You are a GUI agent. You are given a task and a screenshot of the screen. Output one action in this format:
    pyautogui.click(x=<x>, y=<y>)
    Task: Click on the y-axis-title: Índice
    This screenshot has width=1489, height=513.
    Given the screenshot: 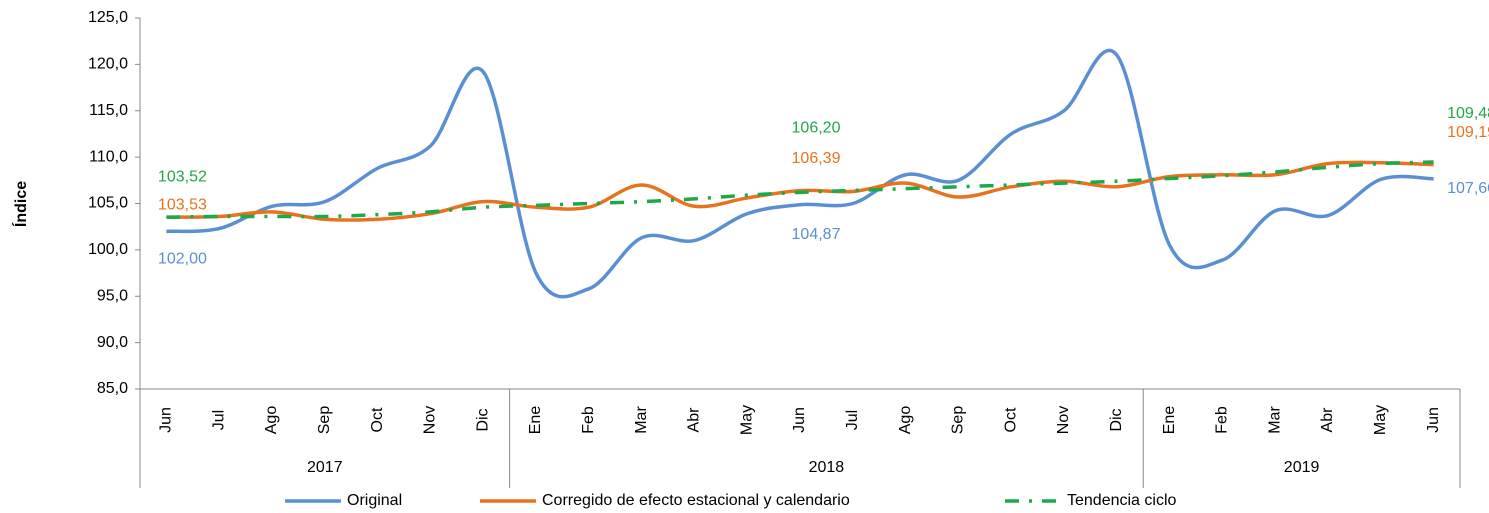 What is the action you would take?
    pyautogui.click(x=20, y=204)
    